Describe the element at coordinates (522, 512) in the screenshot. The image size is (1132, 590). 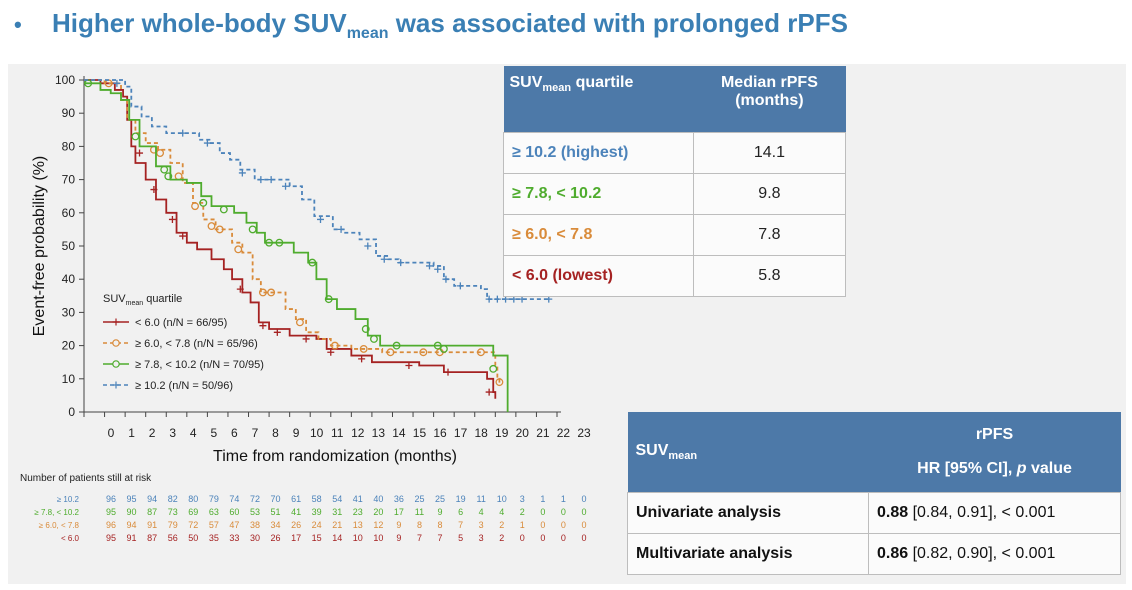
I see `risk-count: 2` at that location.